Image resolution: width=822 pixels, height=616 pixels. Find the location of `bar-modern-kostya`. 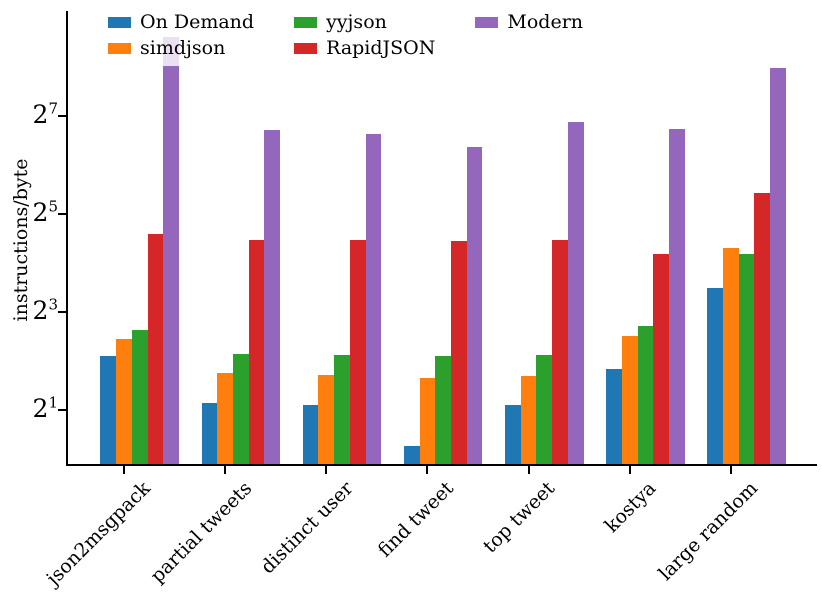

bar-modern-kostya is located at coordinates (677, 296).